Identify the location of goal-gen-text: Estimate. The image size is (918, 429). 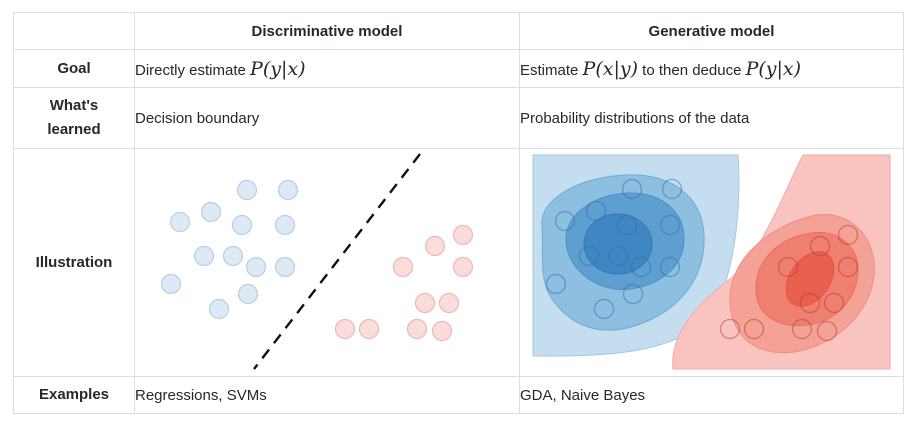
(551, 70).